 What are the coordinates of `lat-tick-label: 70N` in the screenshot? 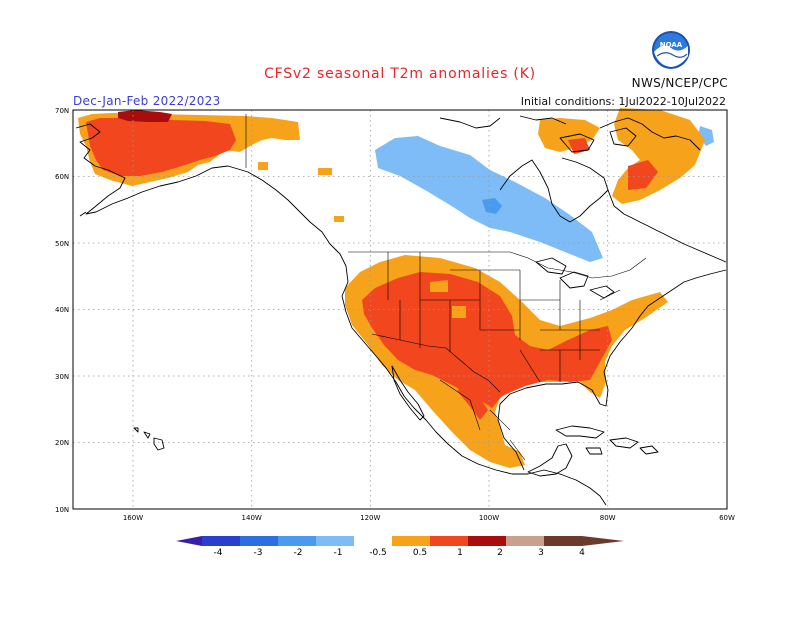 It's located at (62, 111).